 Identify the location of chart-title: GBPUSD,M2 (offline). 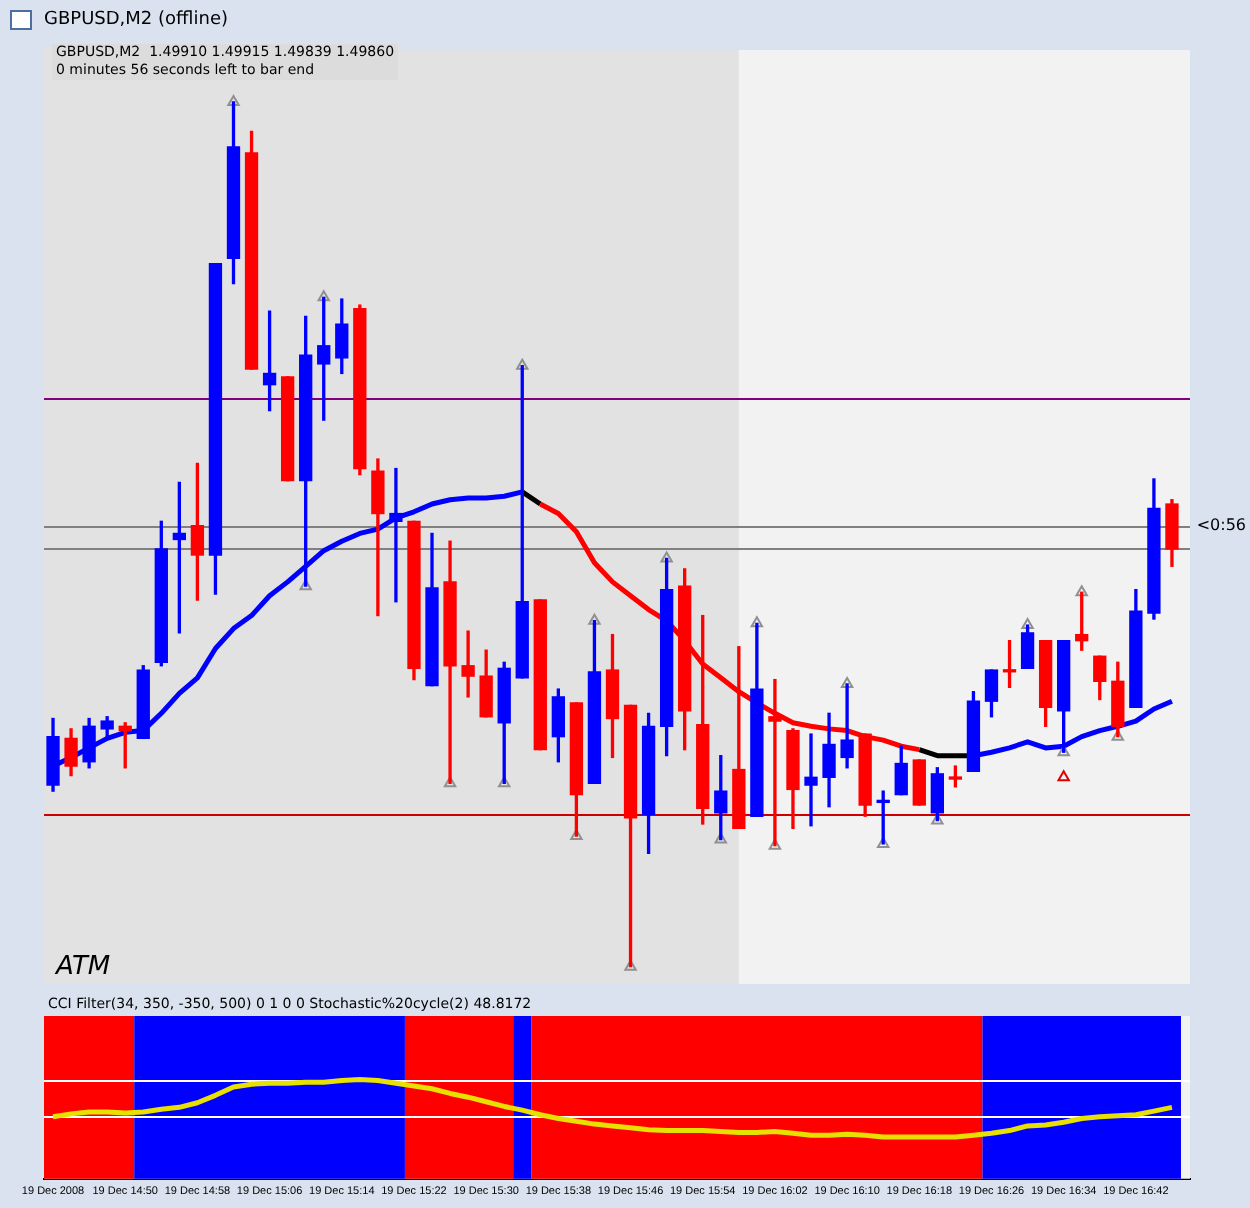
(136, 21).